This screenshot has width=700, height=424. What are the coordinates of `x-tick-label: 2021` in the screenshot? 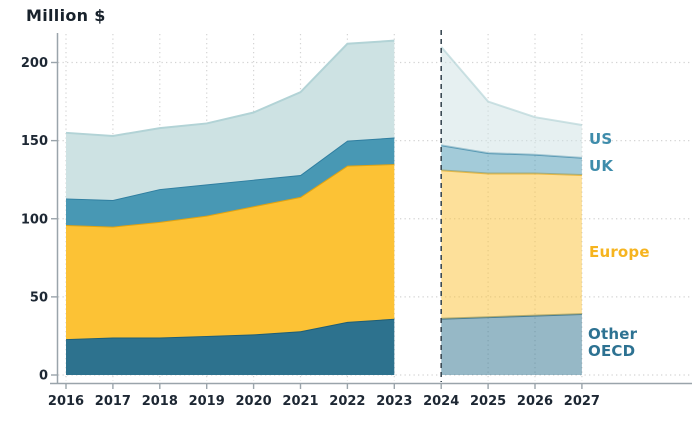 It's located at (300, 401).